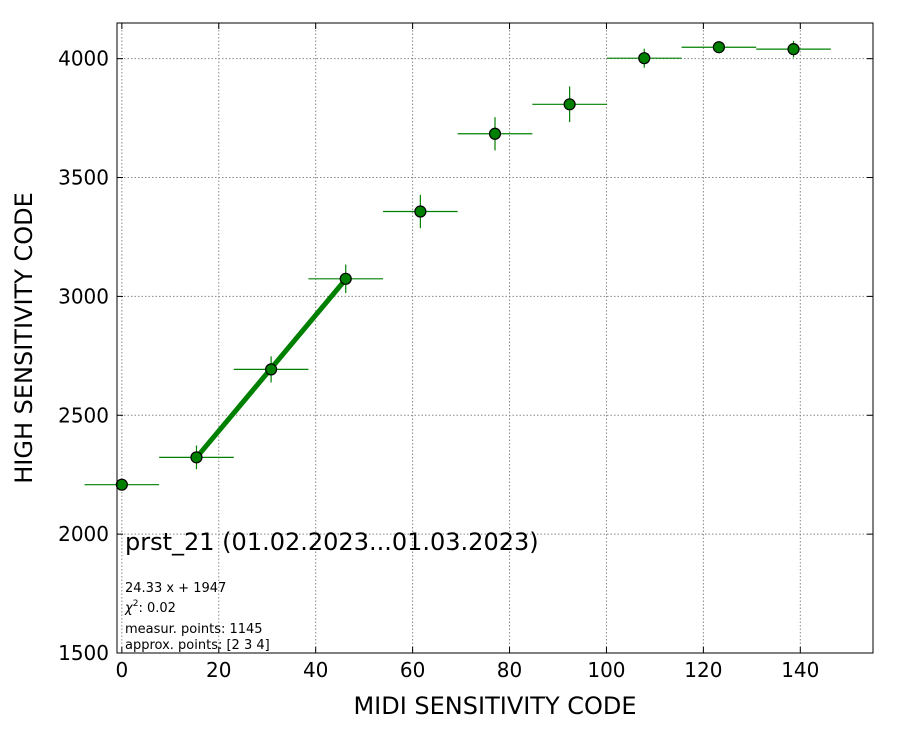 This screenshot has height=750, width=900. I want to click on x-tick-label: 0, so click(121, 670).